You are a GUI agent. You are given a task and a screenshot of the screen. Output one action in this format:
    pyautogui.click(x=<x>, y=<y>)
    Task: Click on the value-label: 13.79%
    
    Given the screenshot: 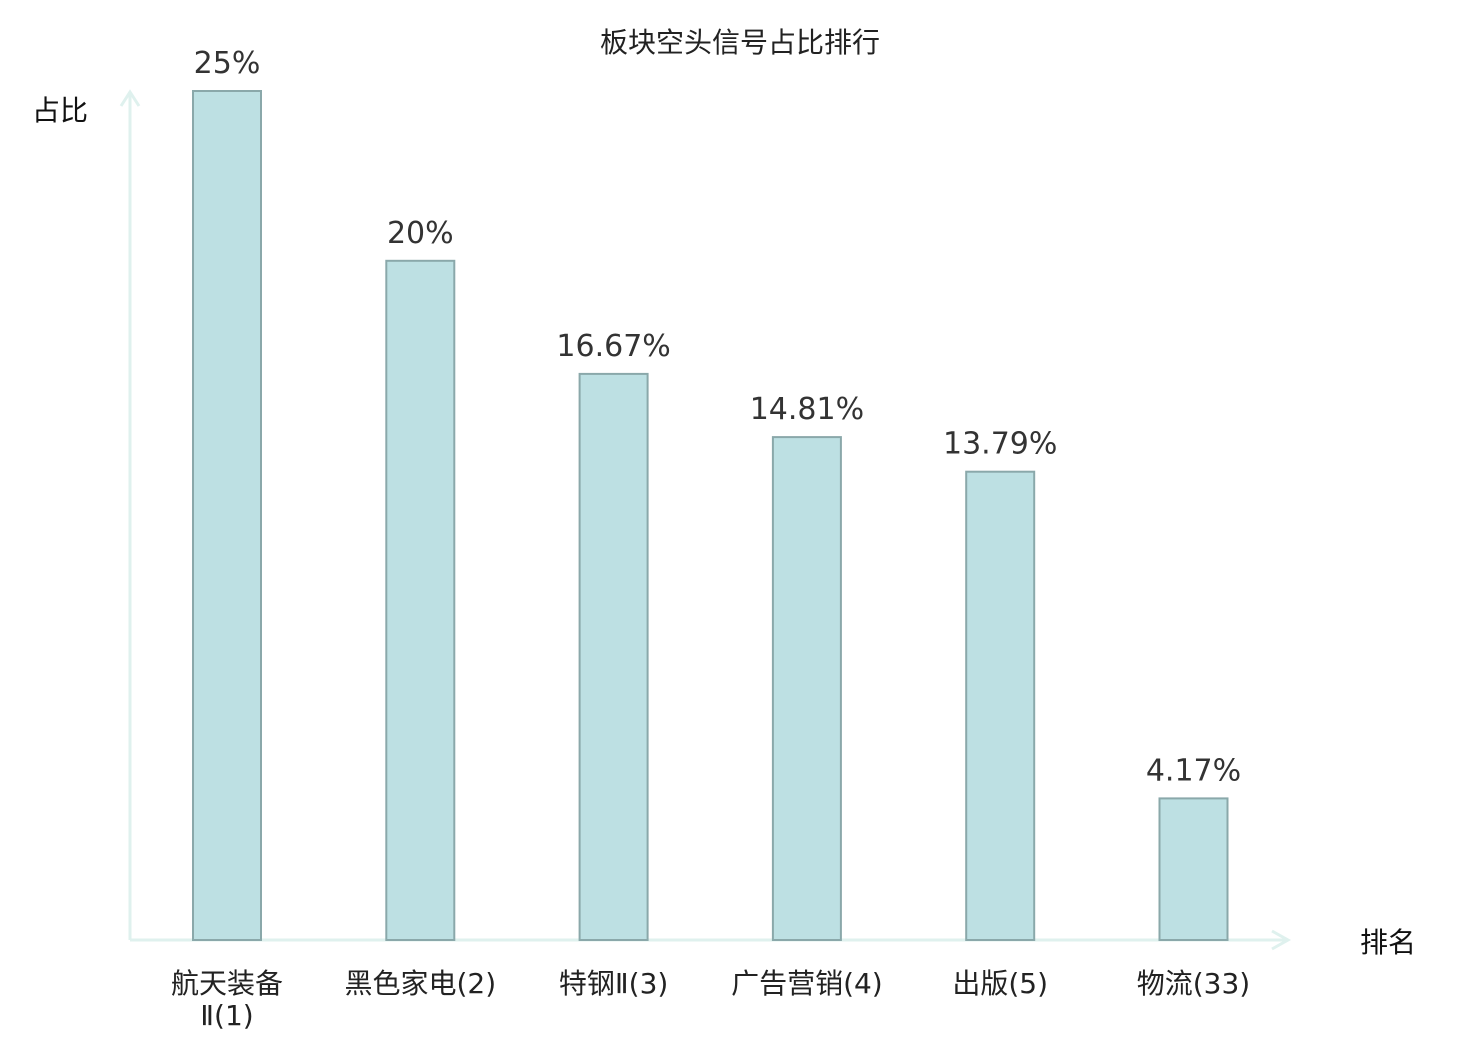 What is the action you would take?
    pyautogui.click(x=1000, y=444)
    